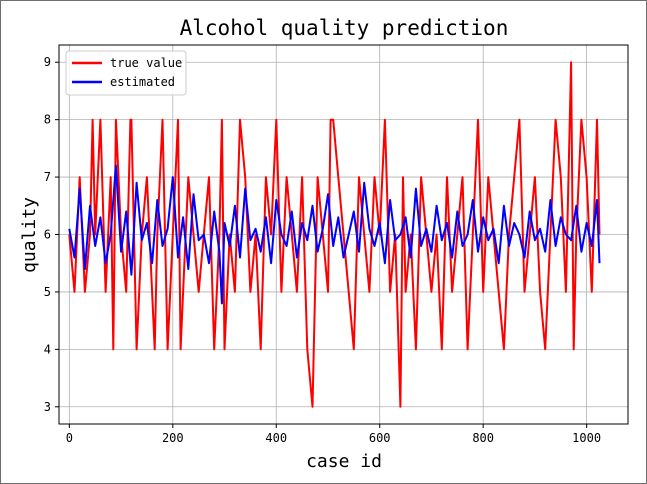 This screenshot has height=484, width=647. Describe the element at coordinates (142, 82) in the screenshot. I see `legend-label-estimated: estimated` at that location.